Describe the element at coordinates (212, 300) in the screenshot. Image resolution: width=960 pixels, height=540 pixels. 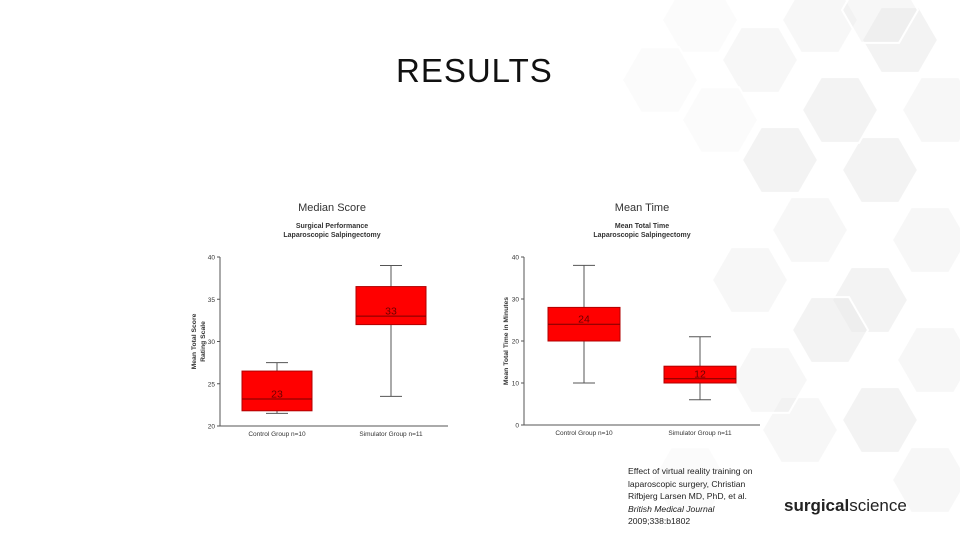
I see `y-tick-label: 35` at that location.